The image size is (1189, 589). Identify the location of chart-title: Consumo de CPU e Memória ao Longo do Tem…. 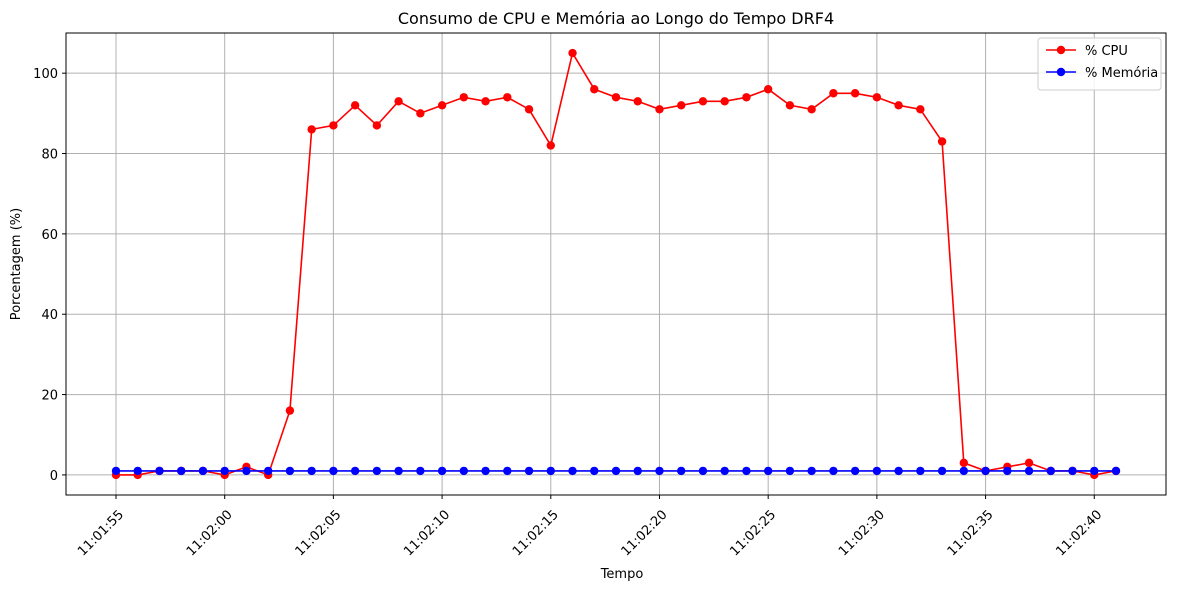
(616, 18).